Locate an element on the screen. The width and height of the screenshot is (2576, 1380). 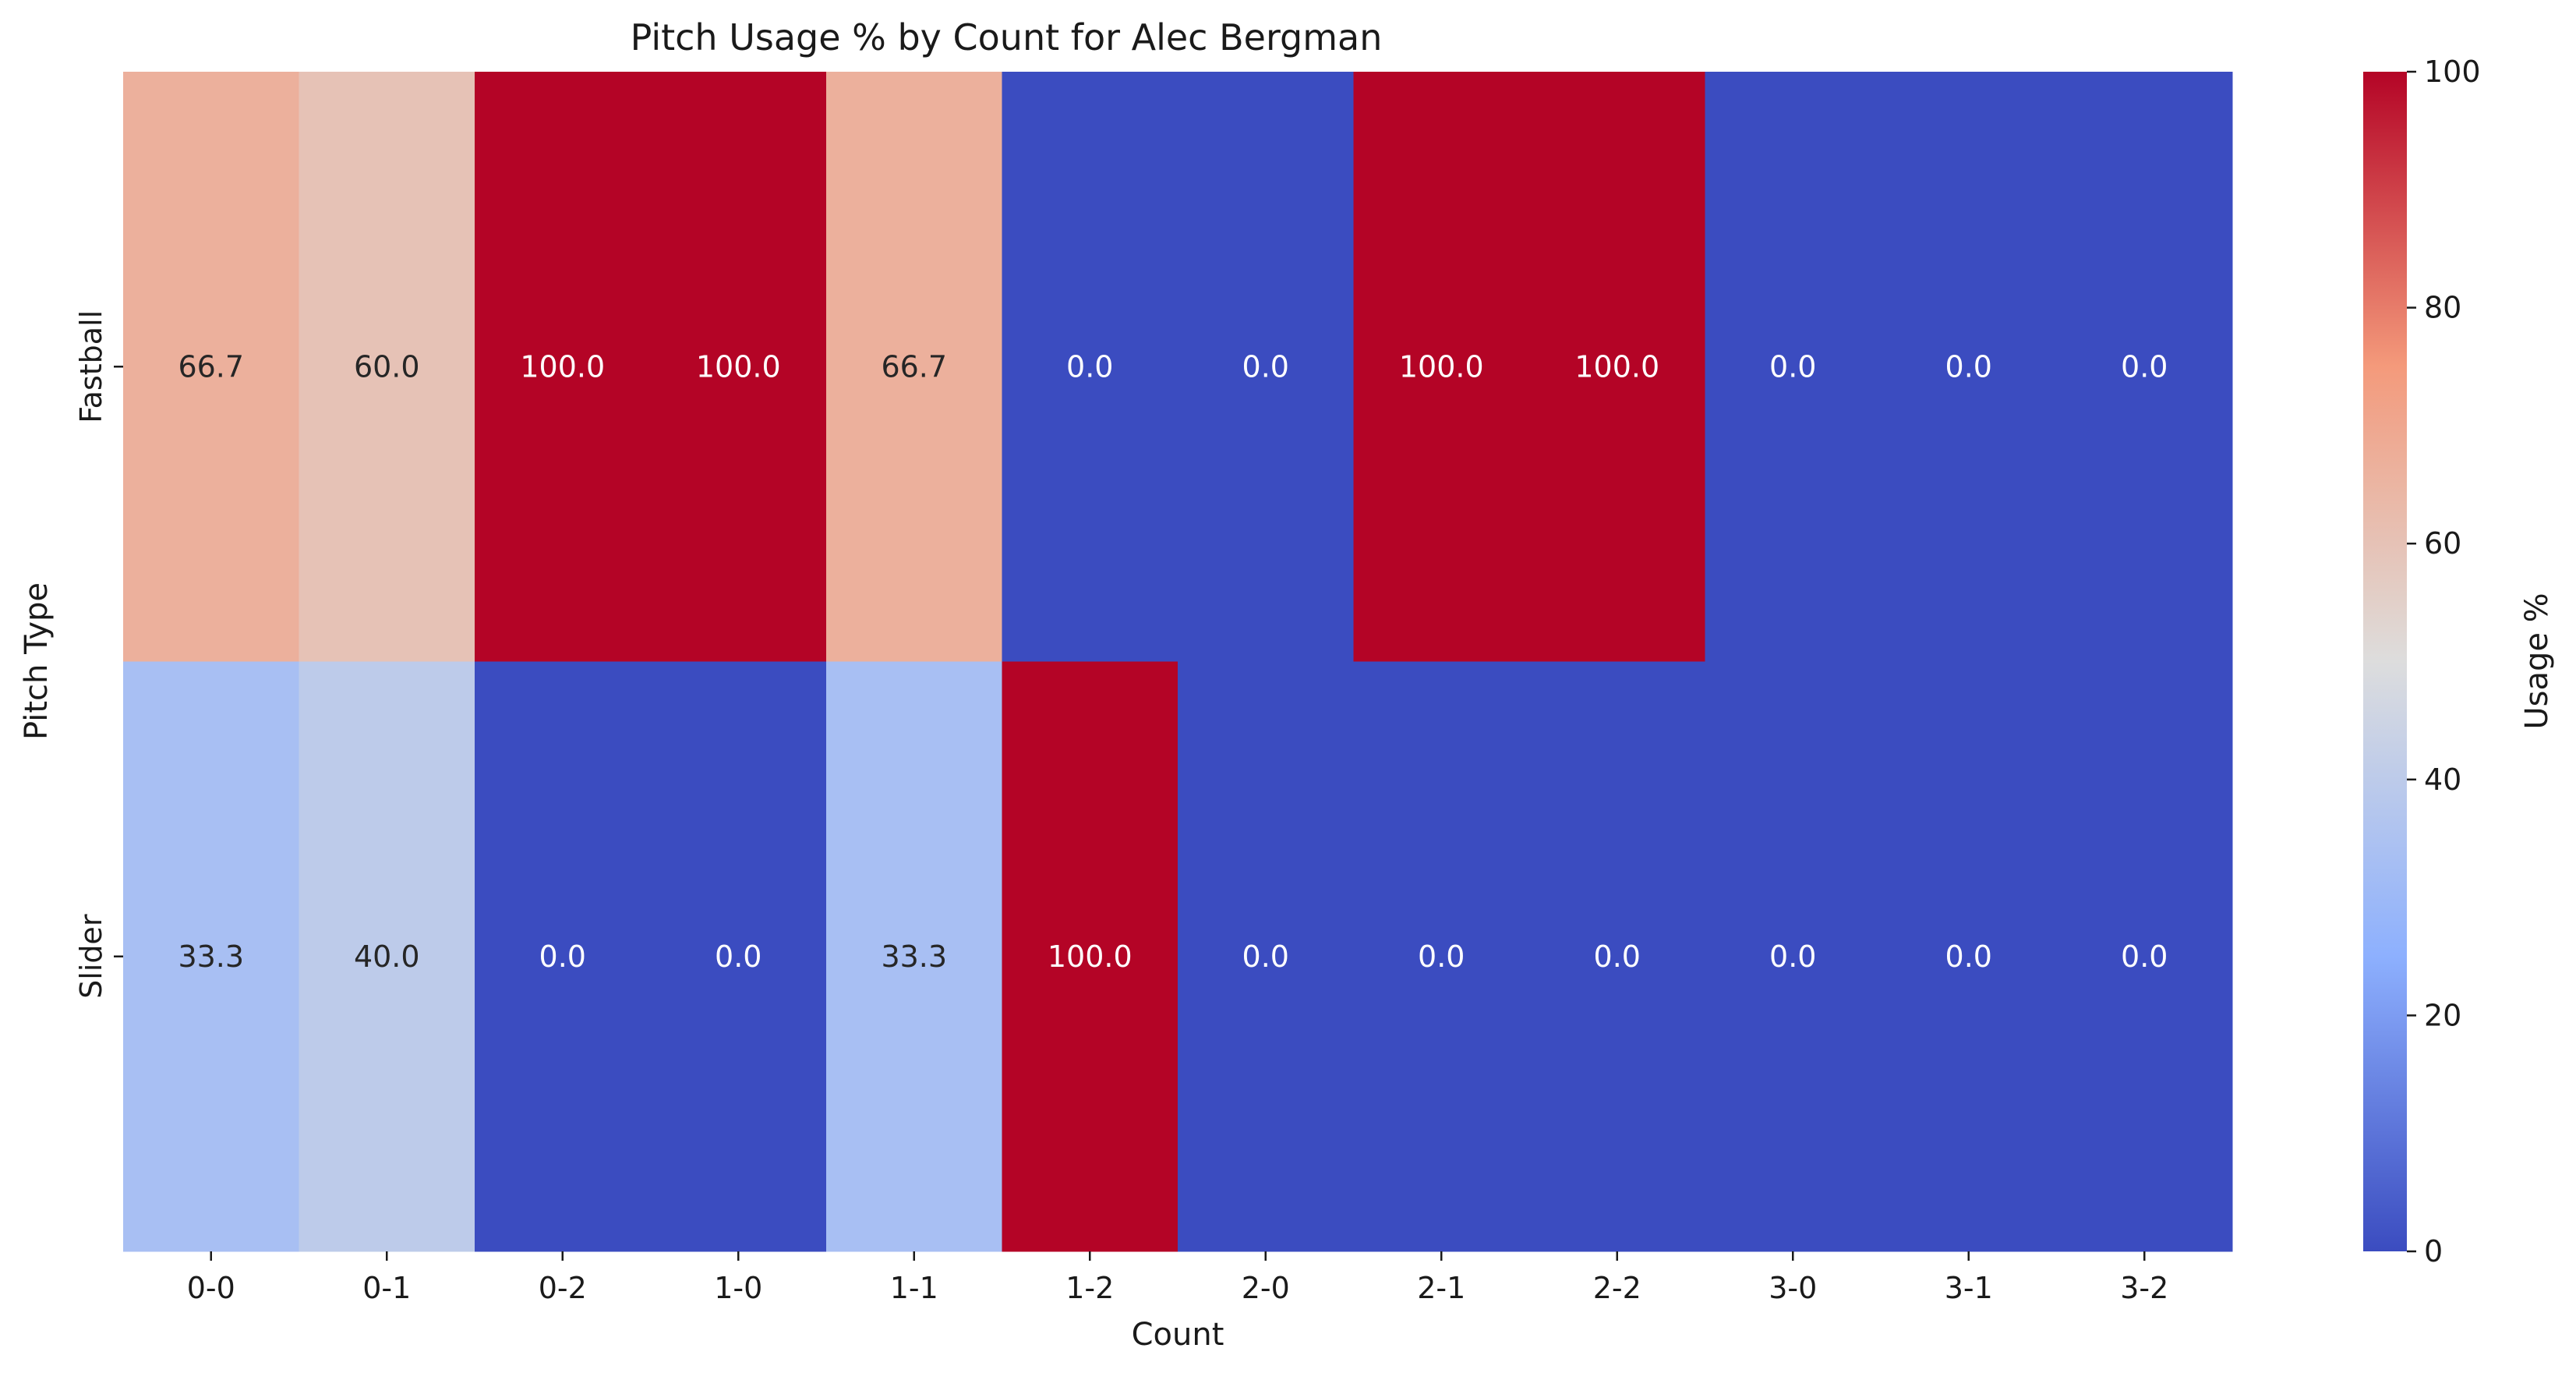
cell-label-slider-1-0: 0.0 is located at coordinates (738, 956).